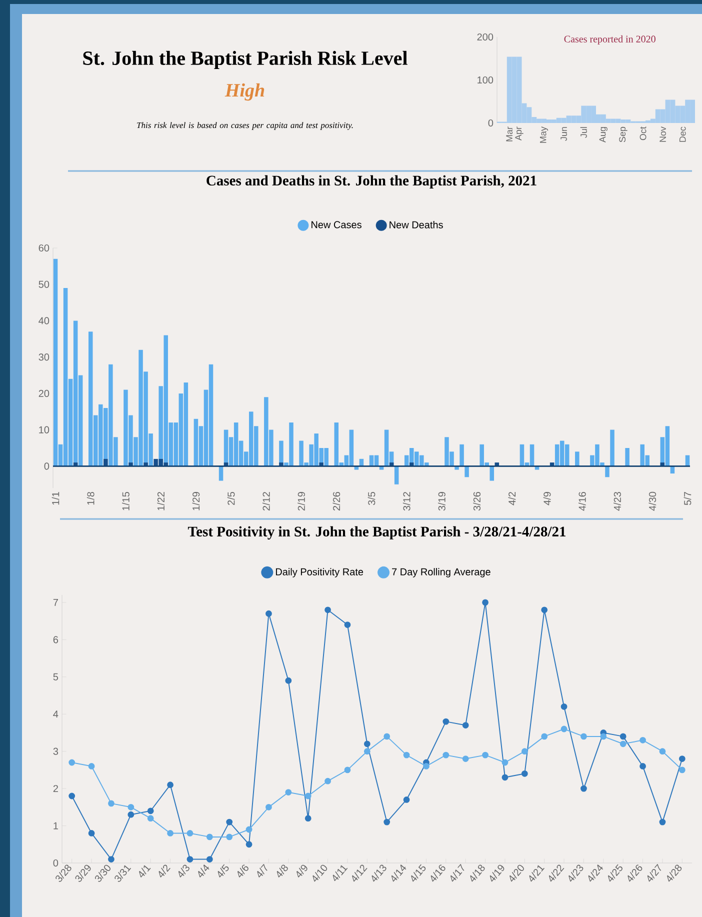  Describe the element at coordinates (377, 533) in the screenshot. I see `chart-title: Test Positivity in St. John the Baptist Parish - 3/28/21-4/28/21` at that location.